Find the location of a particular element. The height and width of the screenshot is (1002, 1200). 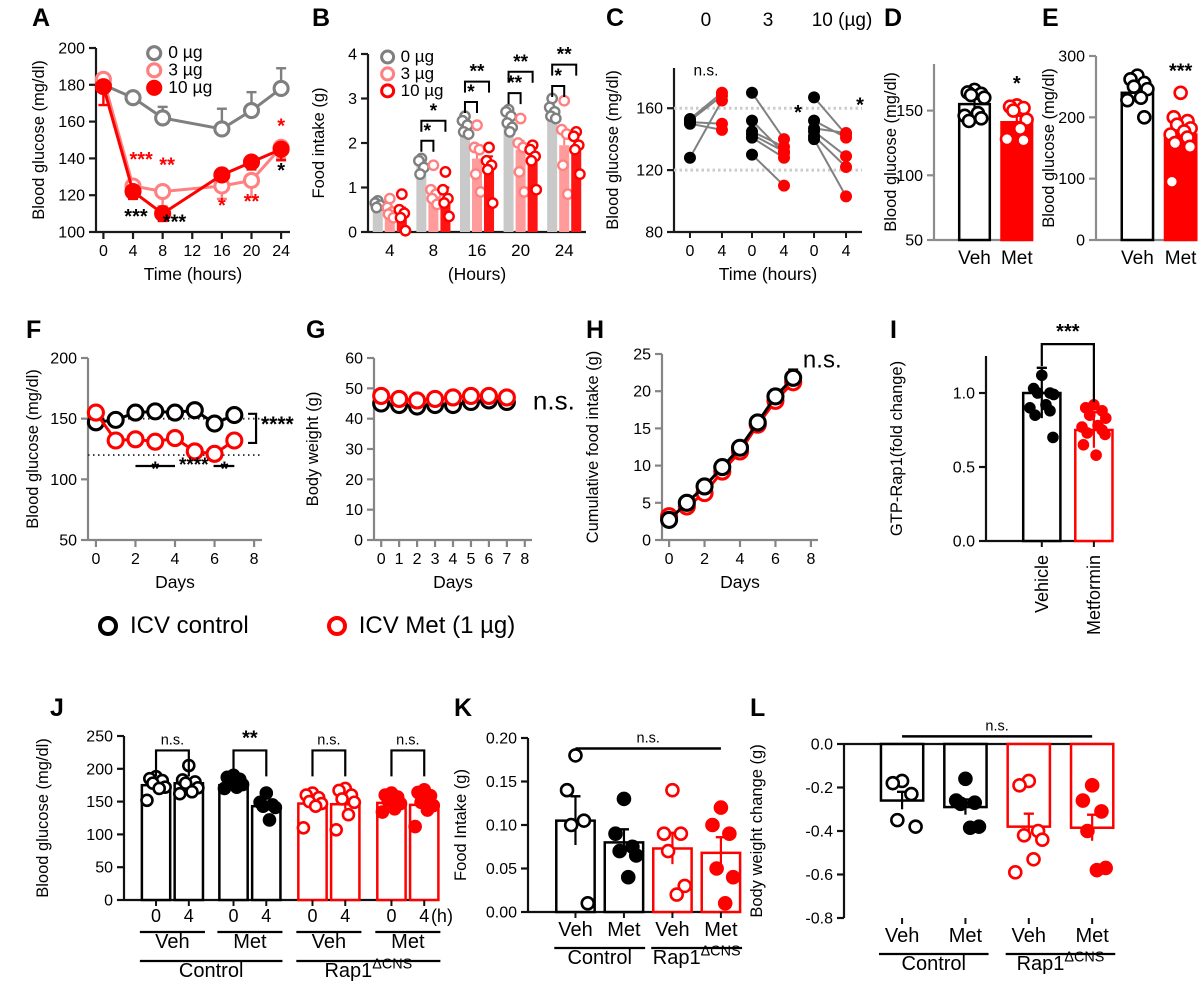

svg-text: 60 is located at coordinates (354, 359).